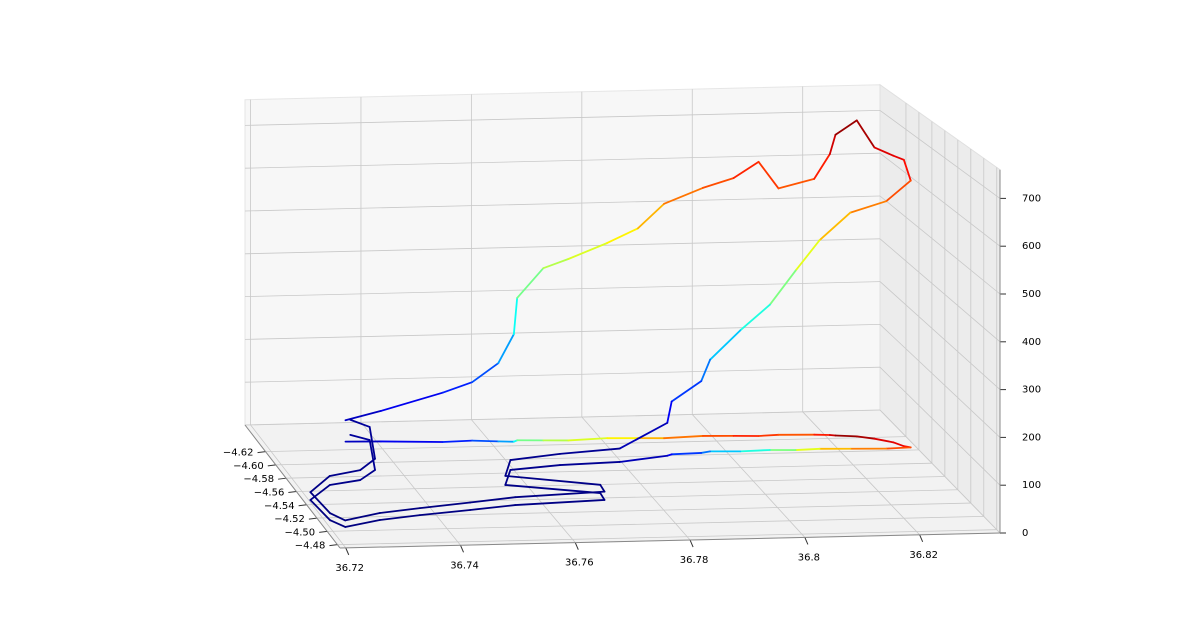 The image size is (1200, 639). Describe the element at coordinates (694, 560) in the screenshot. I see `x-tick-label: 36.78` at that location.